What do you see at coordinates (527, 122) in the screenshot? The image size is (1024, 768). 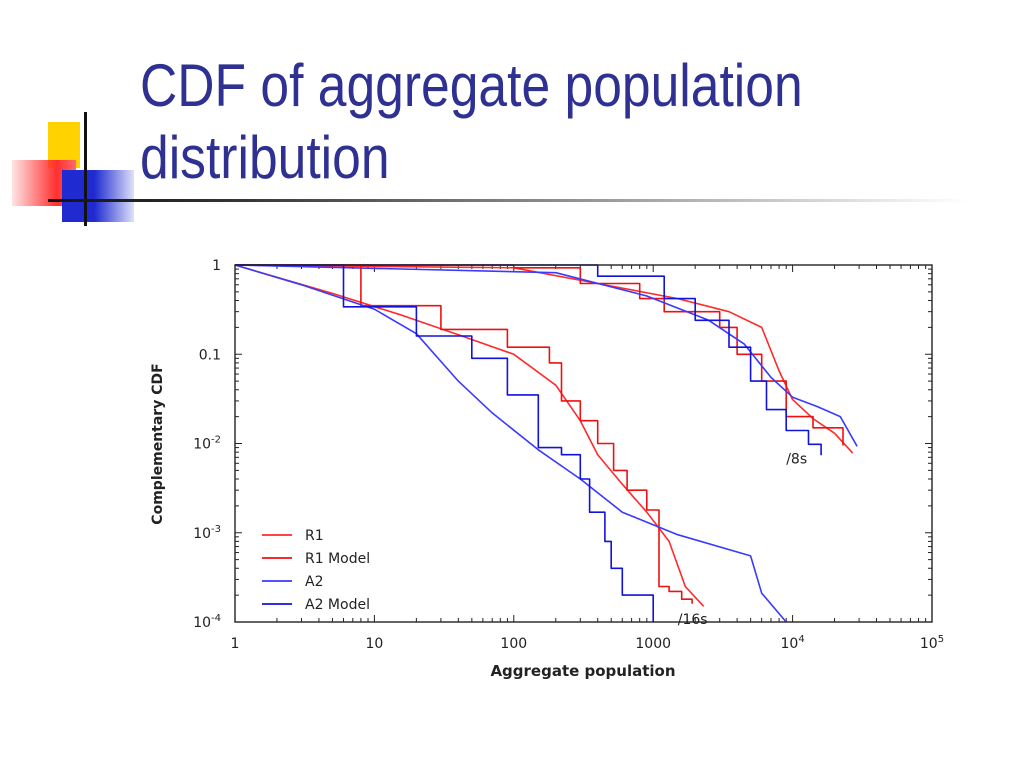 I see `slide-title: CDF of aggregate population distribution` at bounding box center [527, 122].